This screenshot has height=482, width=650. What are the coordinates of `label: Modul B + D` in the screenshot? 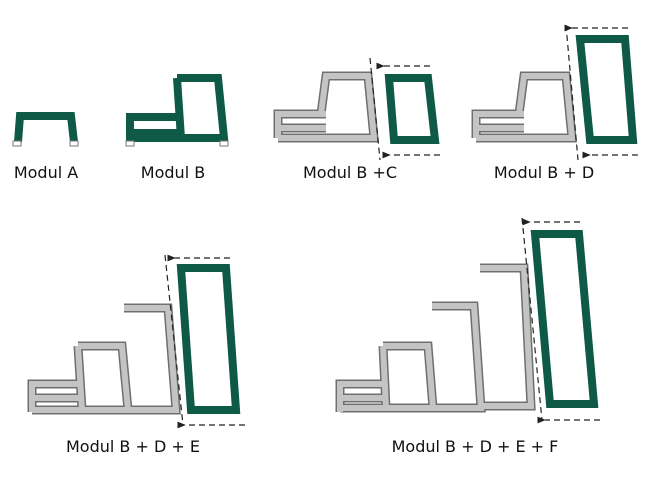 It's located at (544, 172).